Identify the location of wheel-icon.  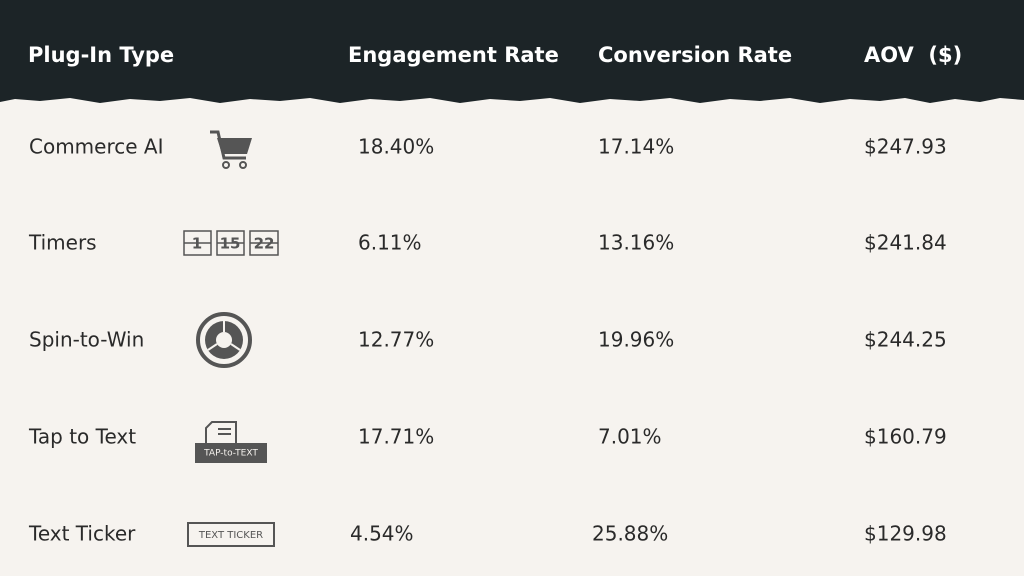
(224, 340).